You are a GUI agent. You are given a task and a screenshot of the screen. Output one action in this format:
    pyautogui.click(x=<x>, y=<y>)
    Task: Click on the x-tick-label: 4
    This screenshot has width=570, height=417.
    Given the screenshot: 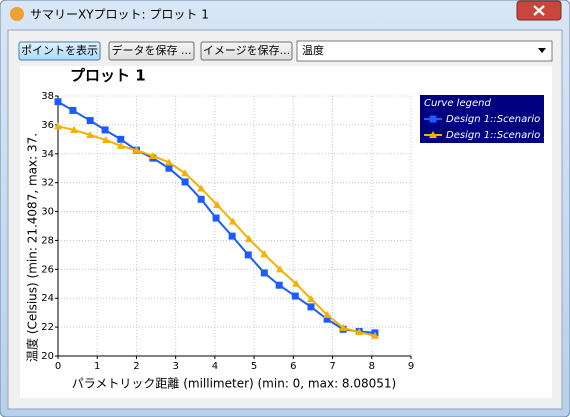 What is the action you would take?
    pyautogui.click(x=215, y=366)
    